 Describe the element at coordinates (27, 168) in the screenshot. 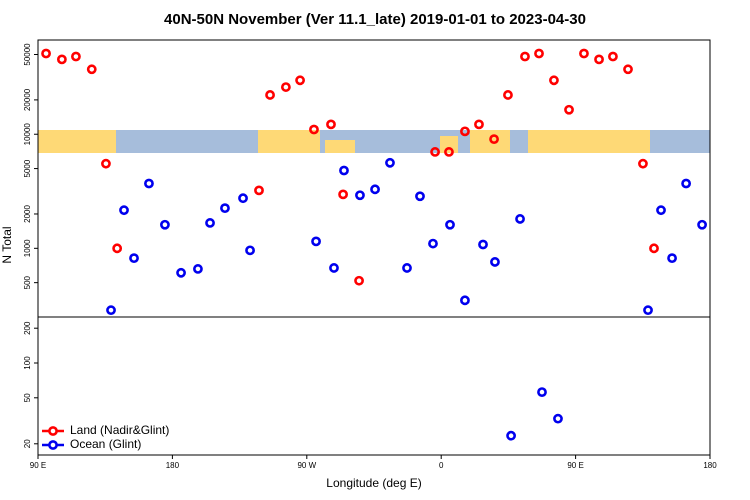

I see `y-tick-label: 5000` at that location.